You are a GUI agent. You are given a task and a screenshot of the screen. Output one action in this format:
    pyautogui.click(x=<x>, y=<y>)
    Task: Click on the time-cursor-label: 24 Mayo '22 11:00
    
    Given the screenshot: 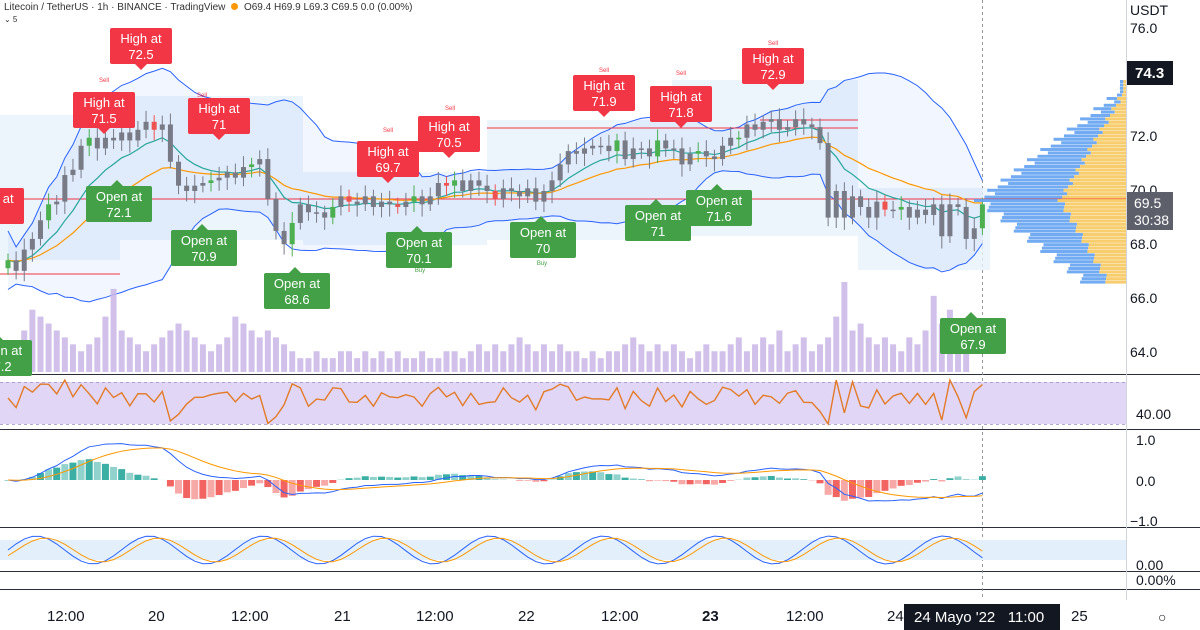 What is the action you would take?
    pyautogui.click(x=979, y=617)
    